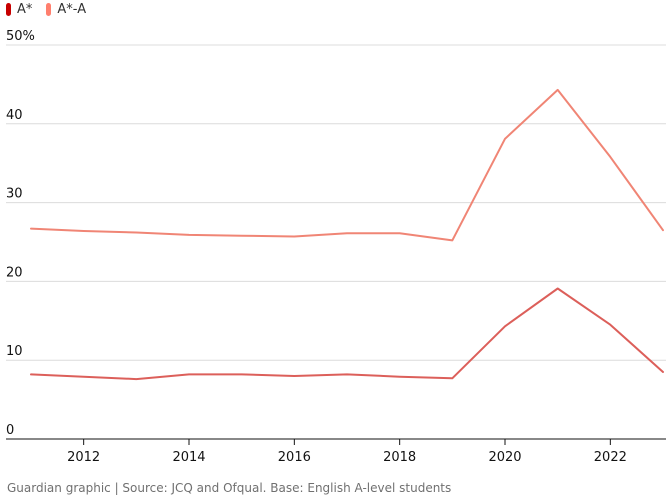 This screenshot has width=666, height=500. Describe the element at coordinates (504, 457) in the screenshot. I see `x-tick-label-2020: 2020` at that location.